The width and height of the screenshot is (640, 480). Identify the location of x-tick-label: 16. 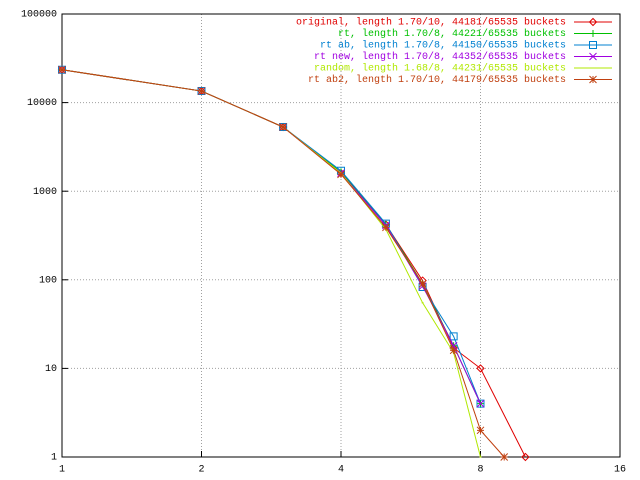
(620, 470).